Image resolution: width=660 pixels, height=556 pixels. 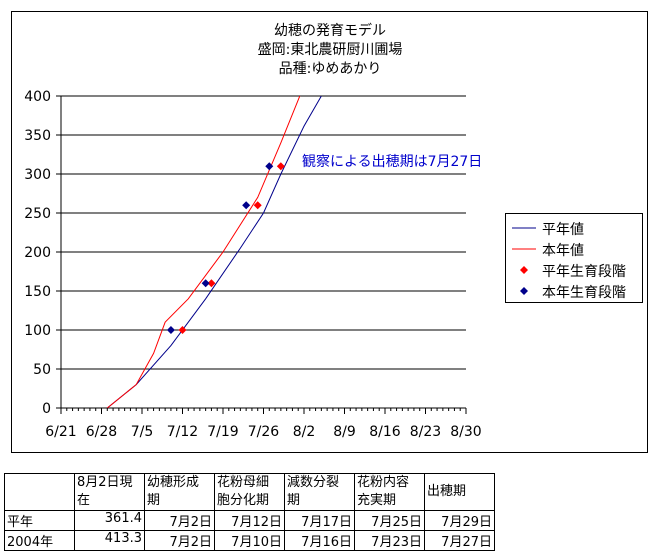 What do you see at coordinates (109, 492) in the screenshot?
I see `table-header-current: 8月2日現在` at bounding box center [109, 492].